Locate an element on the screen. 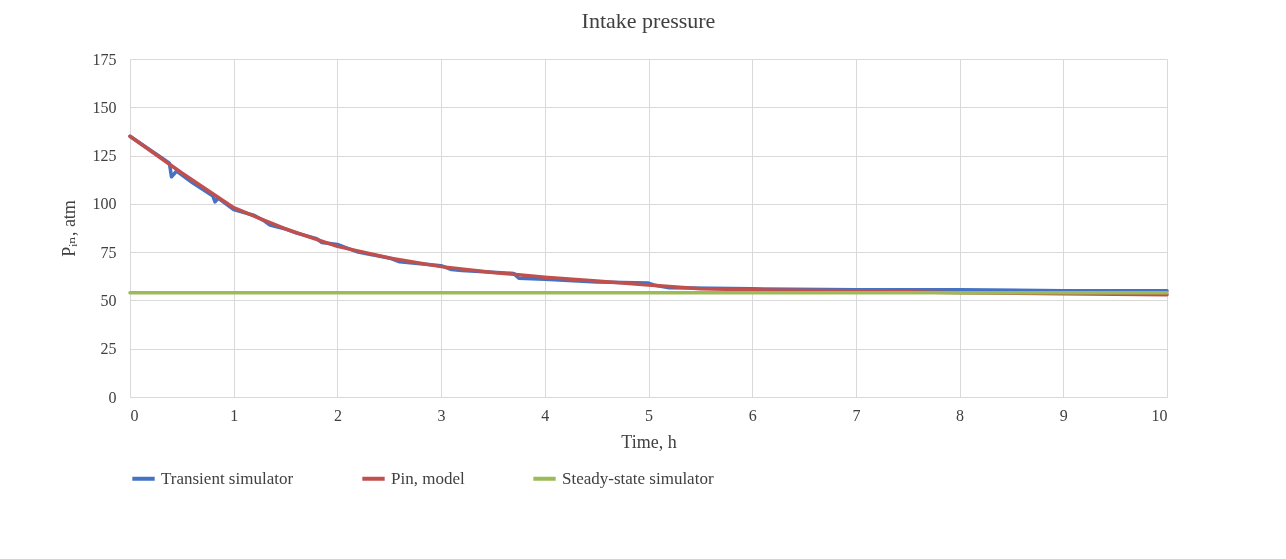 The height and width of the screenshot is (559, 1286). y-tick-label: 125 is located at coordinates (104, 156).